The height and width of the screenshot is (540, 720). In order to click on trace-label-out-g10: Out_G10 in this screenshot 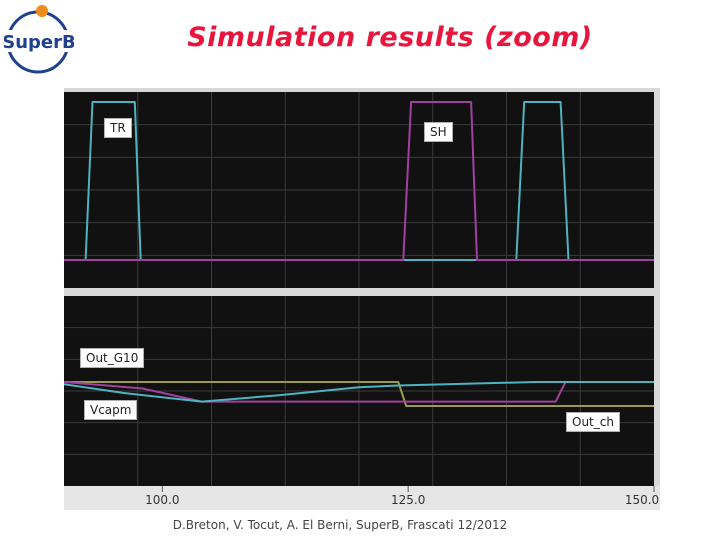, I will do `click(112, 358)`.